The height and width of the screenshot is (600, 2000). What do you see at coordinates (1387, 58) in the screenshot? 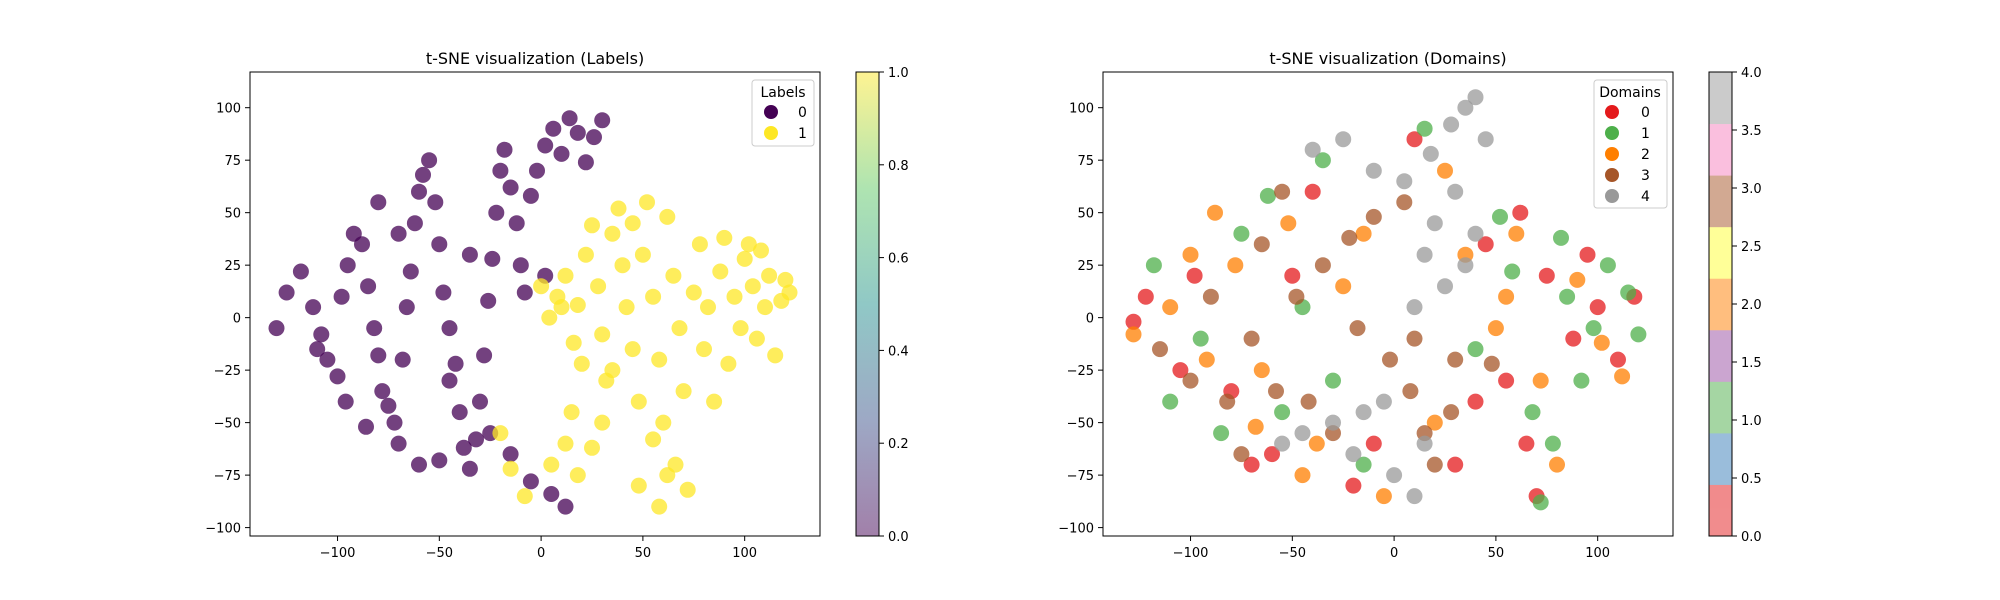
I see `chart-title: t-SNE visualization (Domains)` at bounding box center [1387, 58].